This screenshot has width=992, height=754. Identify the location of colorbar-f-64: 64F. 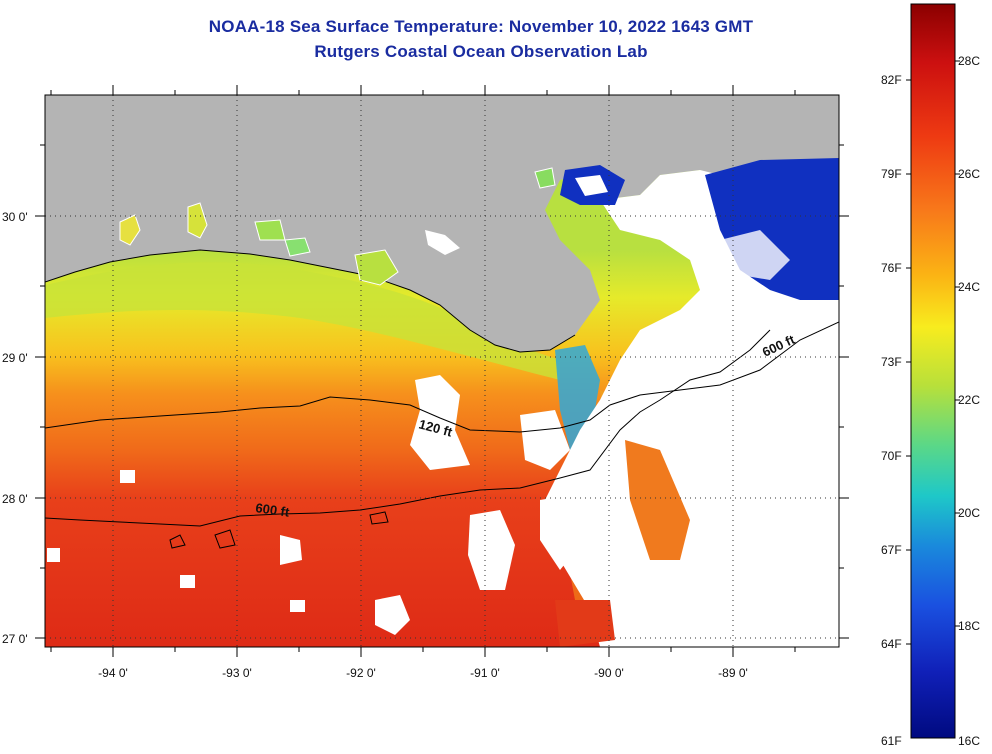
(891, 644).